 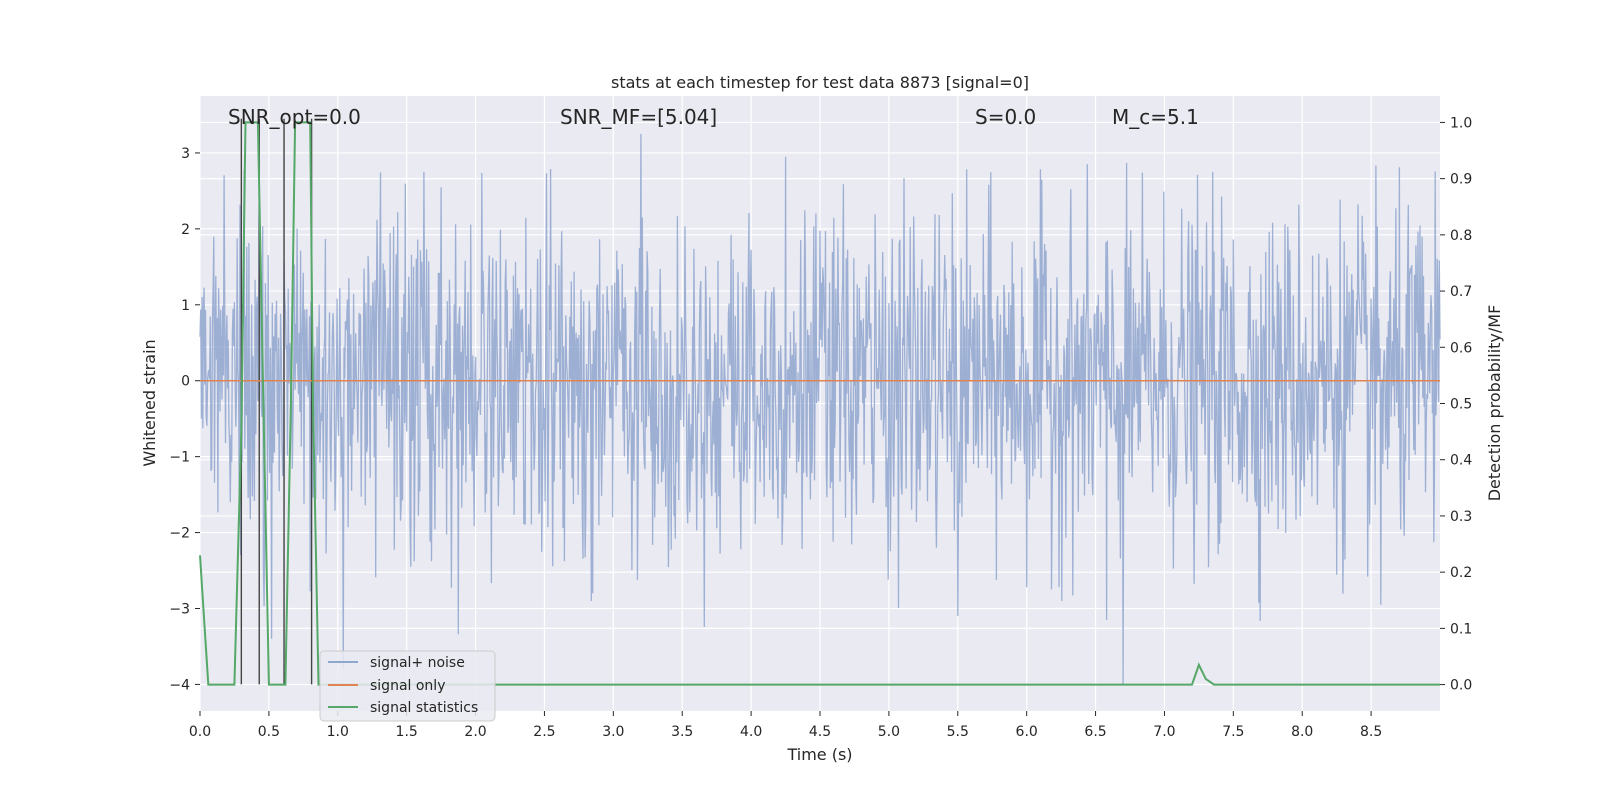 I want to click on y-right-tick-label: 0.0, so click(x=1461, y=686).